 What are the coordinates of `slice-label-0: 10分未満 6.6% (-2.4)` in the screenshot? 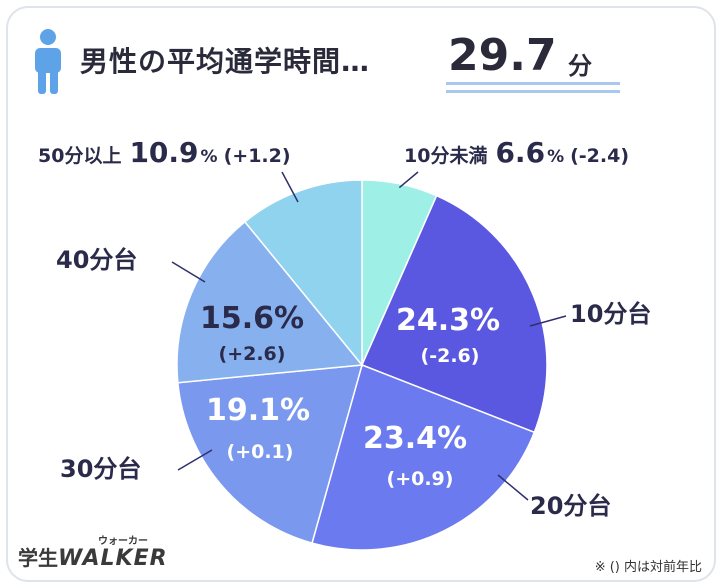 It's located at (516, 152).